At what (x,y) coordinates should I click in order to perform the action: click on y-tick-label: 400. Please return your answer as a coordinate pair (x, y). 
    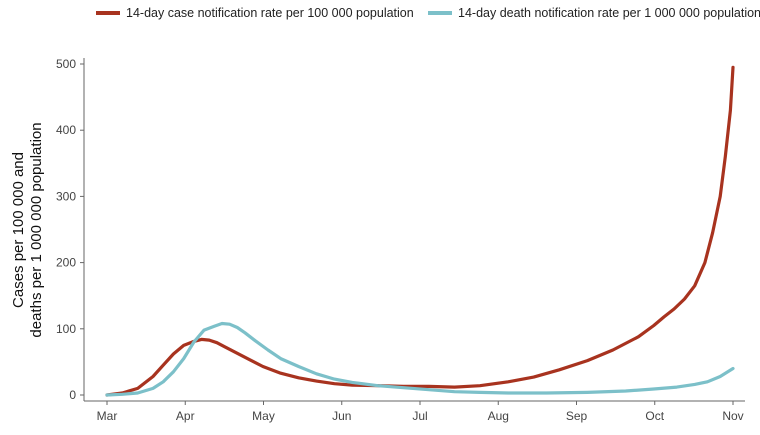
    Looking at the image, I should click on (66, 130).